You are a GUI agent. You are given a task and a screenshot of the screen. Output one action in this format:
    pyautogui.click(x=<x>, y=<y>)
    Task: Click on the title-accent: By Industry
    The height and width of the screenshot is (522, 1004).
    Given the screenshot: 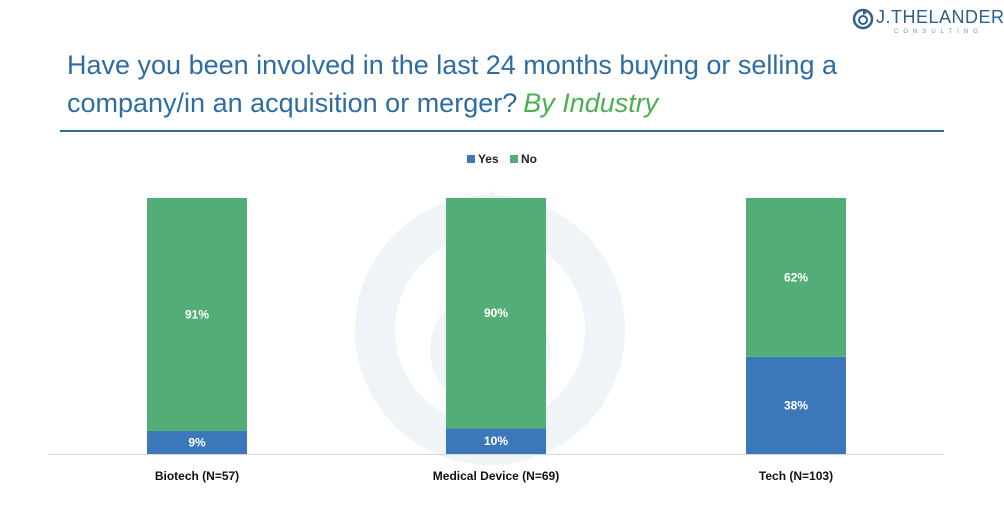 What is the action you would take?
    pyautogui.click(x=591, y=103)
    